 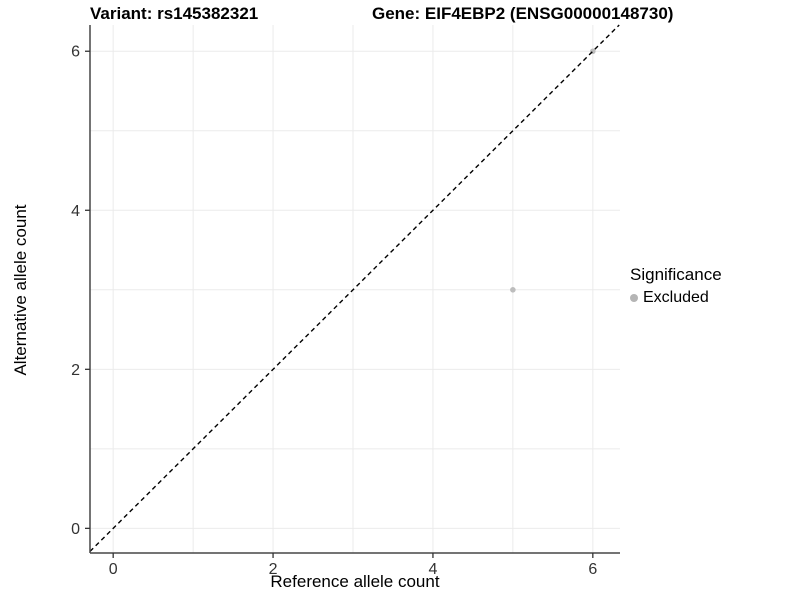 What do you see at coordinates (355, 581) in the screenshot?
I see `x-axis-title: Reference allele count` at bounding box center [355, 581].